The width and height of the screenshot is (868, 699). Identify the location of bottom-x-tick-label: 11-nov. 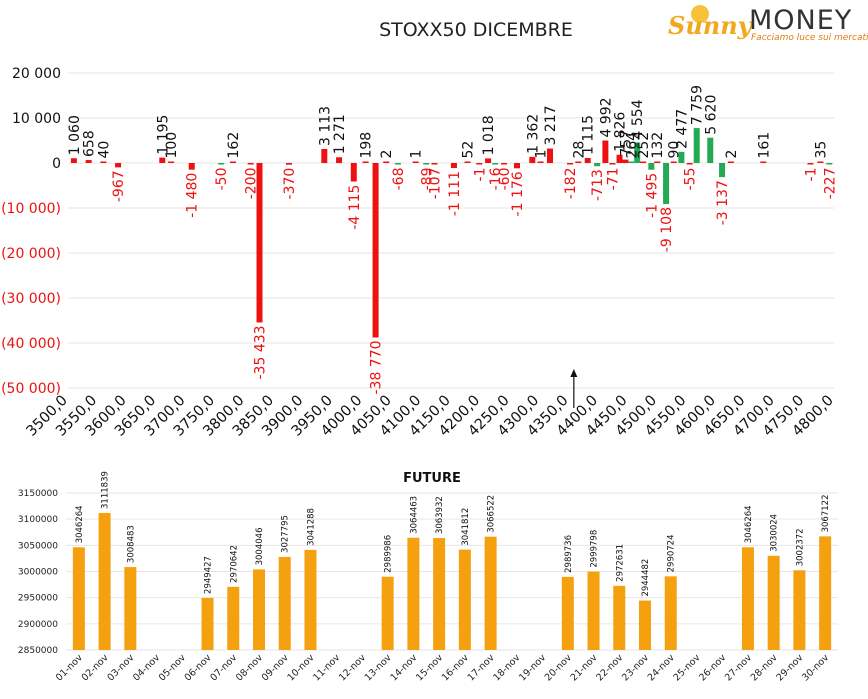
(326, 667).